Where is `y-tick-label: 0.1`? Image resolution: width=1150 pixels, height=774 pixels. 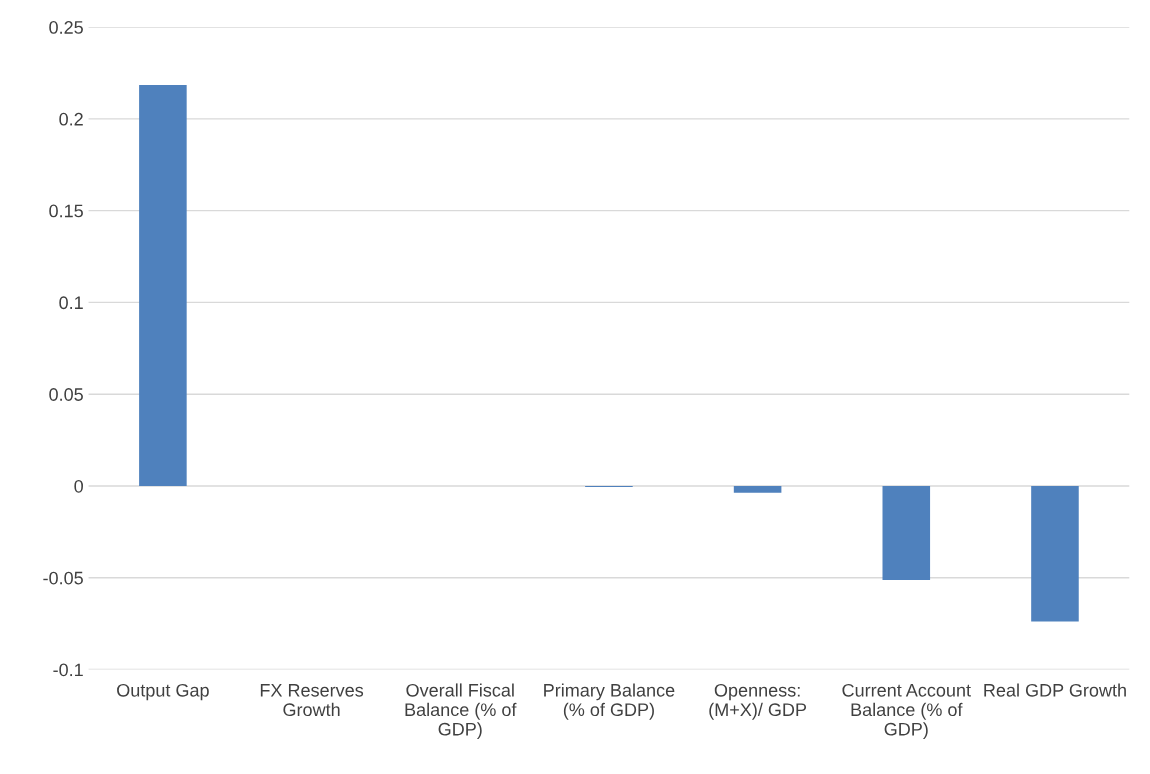
y-tick-label: 0.1 is located at coordinates (71, 303).